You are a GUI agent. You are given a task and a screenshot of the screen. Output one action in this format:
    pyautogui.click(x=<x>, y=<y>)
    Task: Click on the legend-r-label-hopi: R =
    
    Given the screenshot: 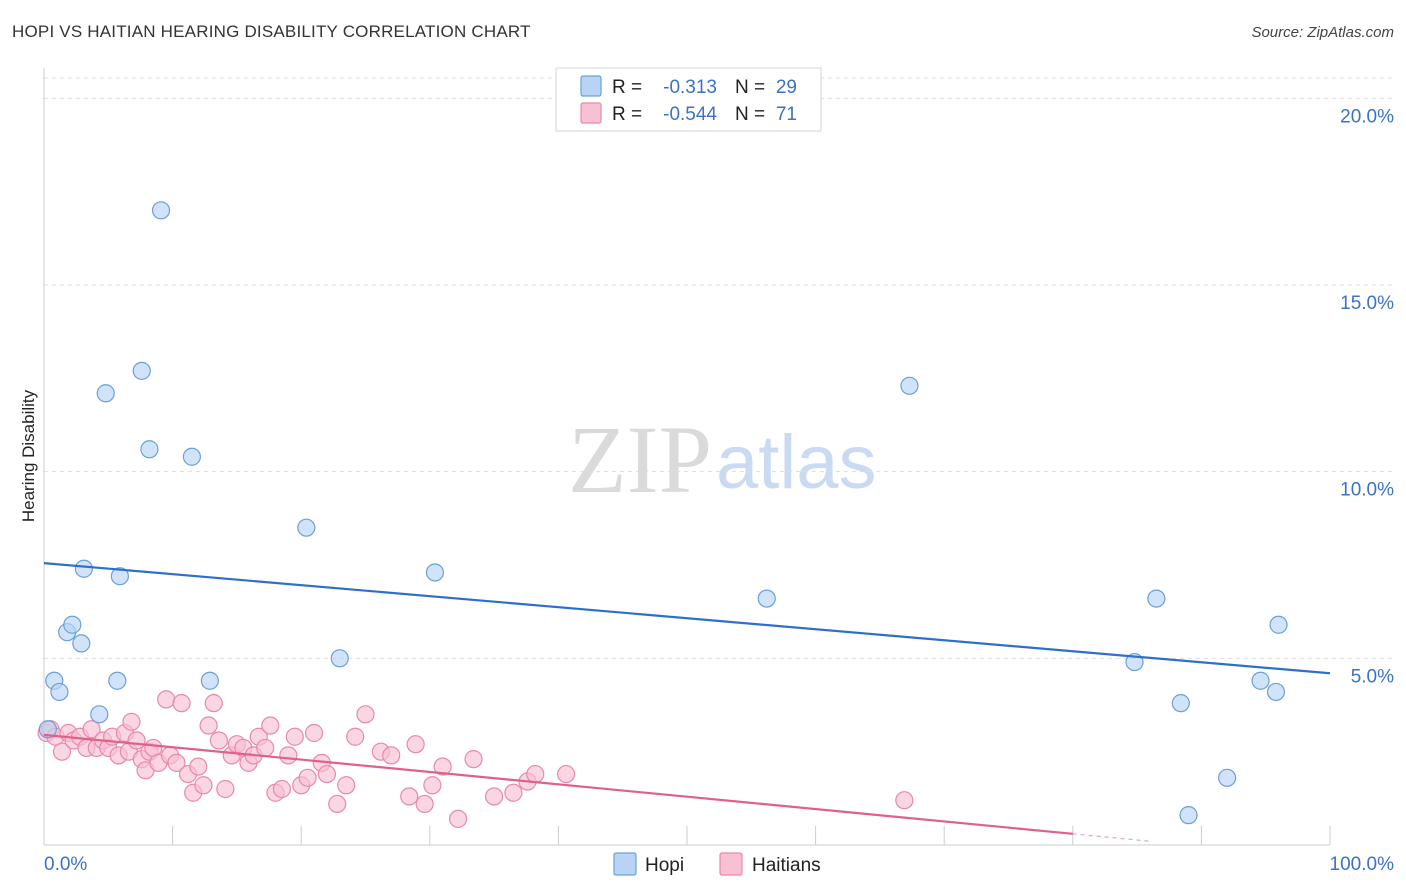 What is the action you would take?
    pyautogui.click(x=627, y=87)
    